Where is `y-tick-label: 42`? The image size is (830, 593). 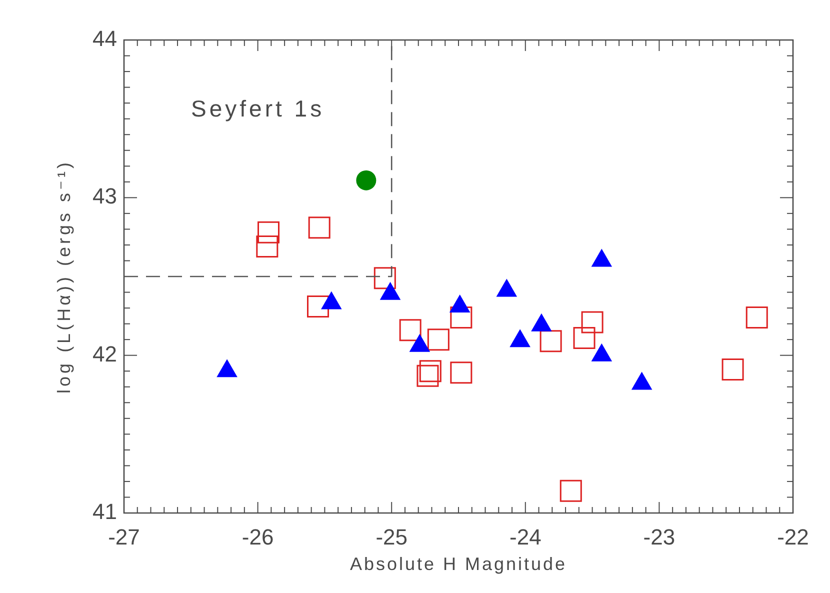
y-tick-label: 42 is located at coordinates (104, 353).